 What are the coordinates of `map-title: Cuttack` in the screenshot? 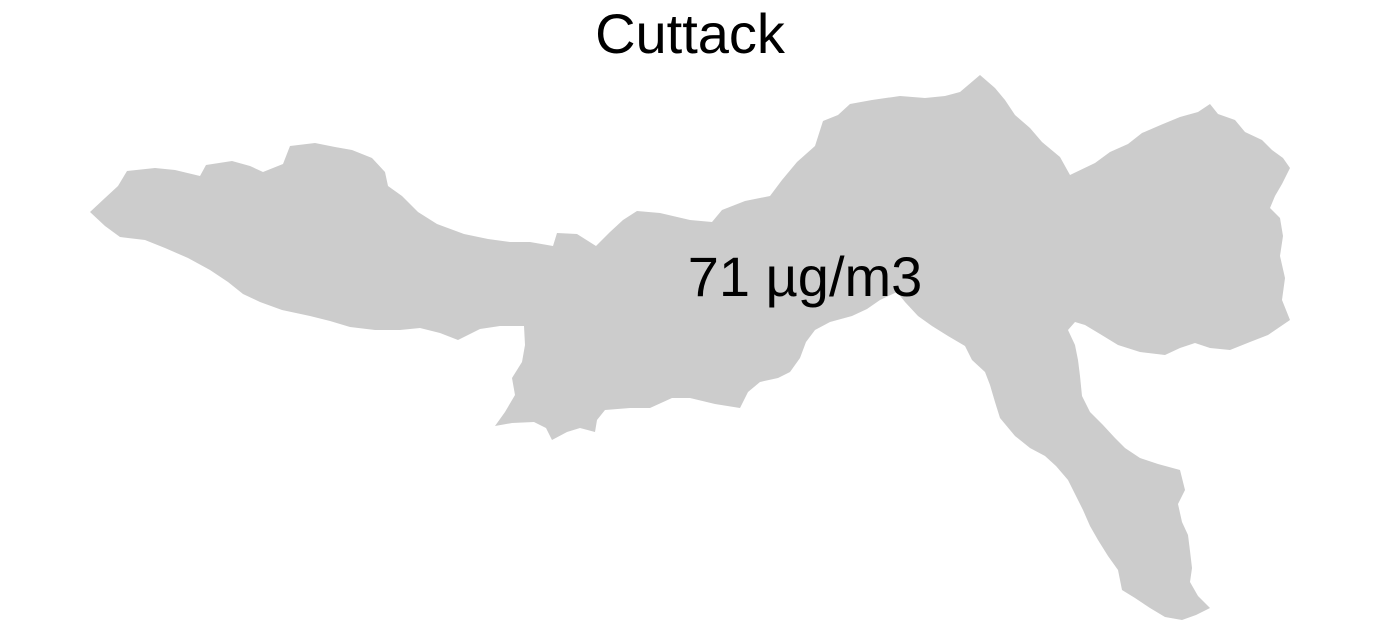 It's located at (690, 33).